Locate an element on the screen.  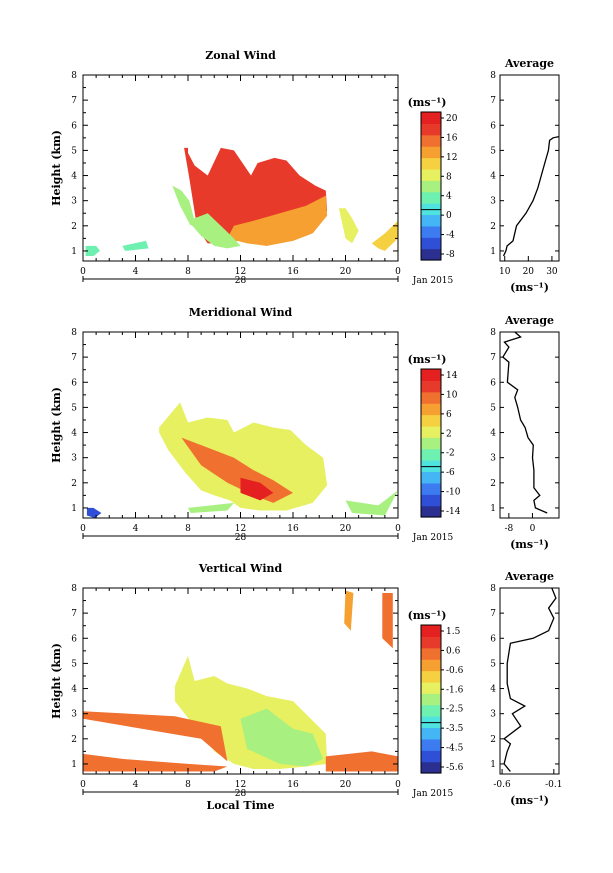
colorbar-tick-label: -2 is located at coordinates (450, 454).